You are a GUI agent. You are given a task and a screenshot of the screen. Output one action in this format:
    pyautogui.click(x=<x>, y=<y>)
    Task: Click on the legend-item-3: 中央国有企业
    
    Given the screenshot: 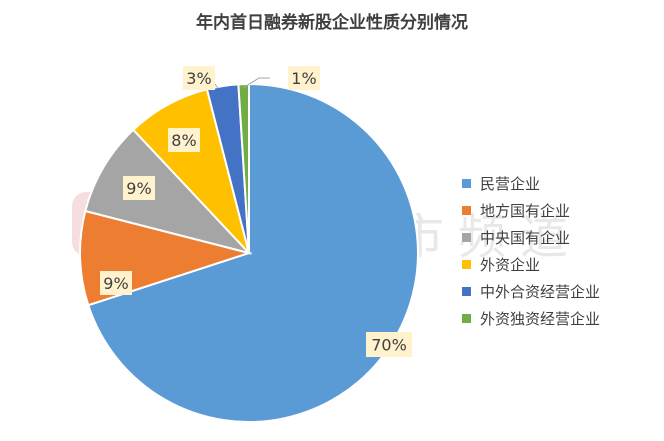 What is the action you would take?
    pyautogui.click(x=531, y=237)
    